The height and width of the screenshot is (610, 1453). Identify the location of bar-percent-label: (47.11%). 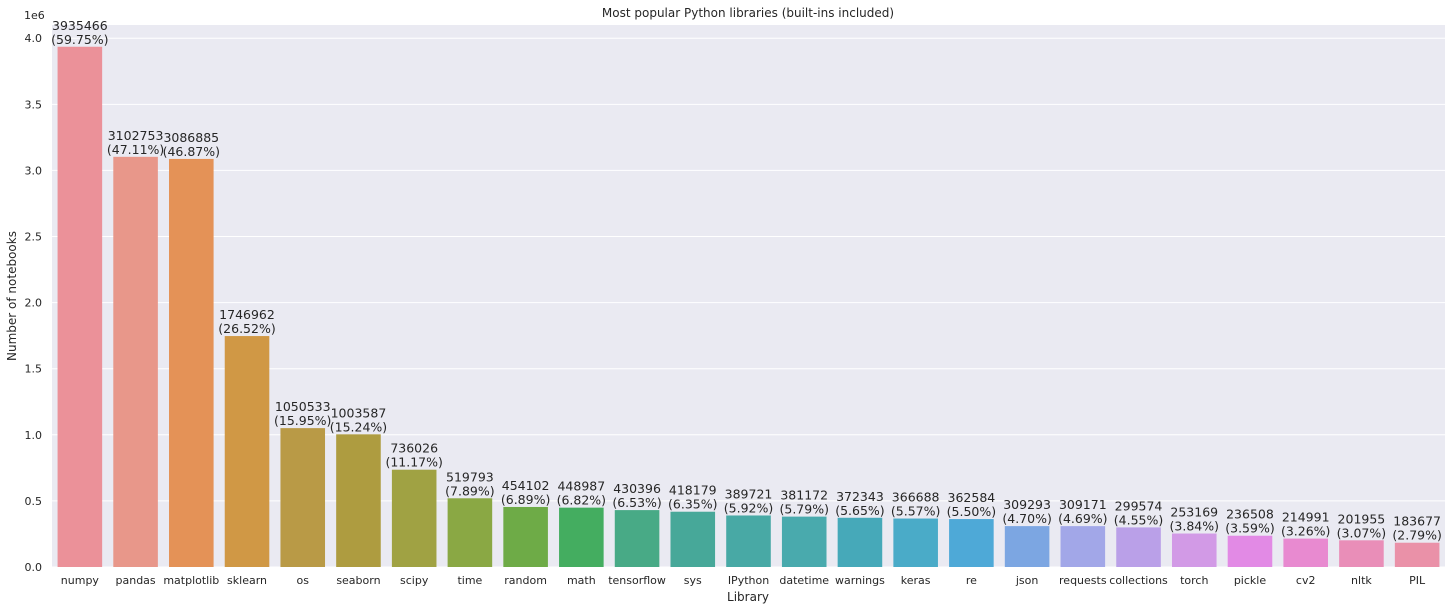
(135, 149).